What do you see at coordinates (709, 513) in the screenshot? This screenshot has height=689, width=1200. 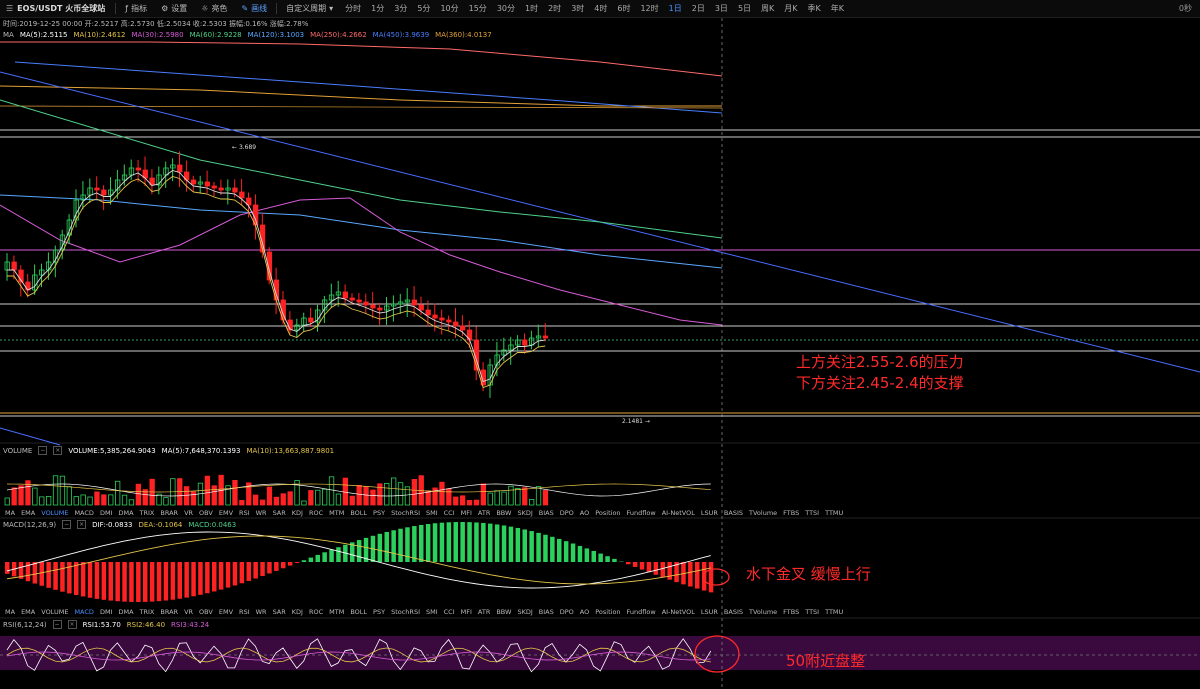 I see `indicator-tab: LSUR` at bounding box center [709, 513].